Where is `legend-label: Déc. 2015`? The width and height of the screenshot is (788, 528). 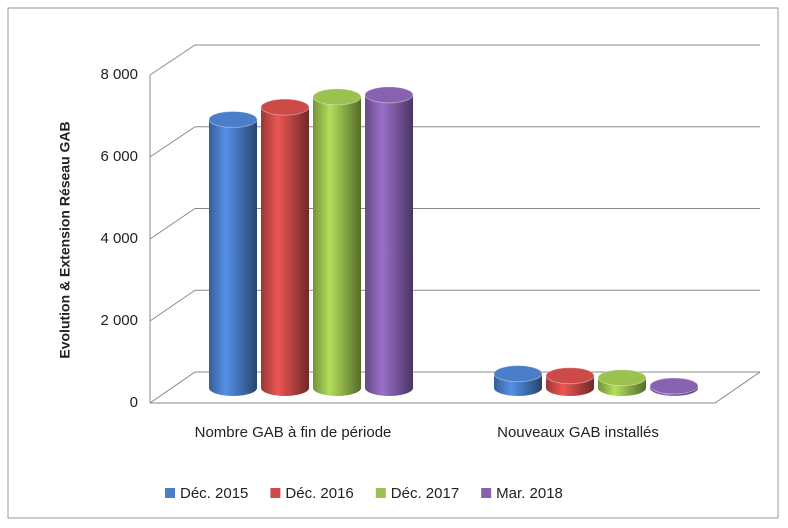
legend-label: Déc. 2015 is located at coordinates (214, 493).